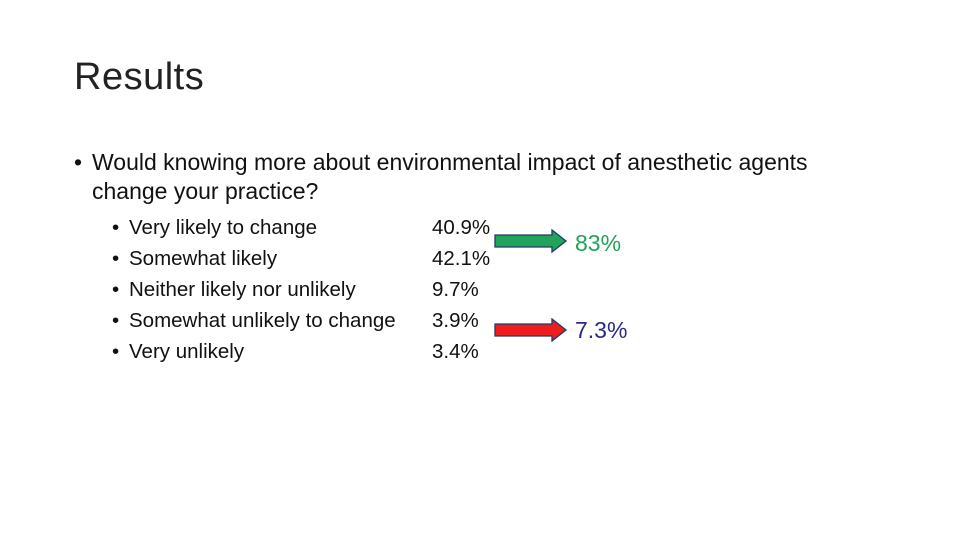  I want to click on likely-total: 83%, so click(598, 243).